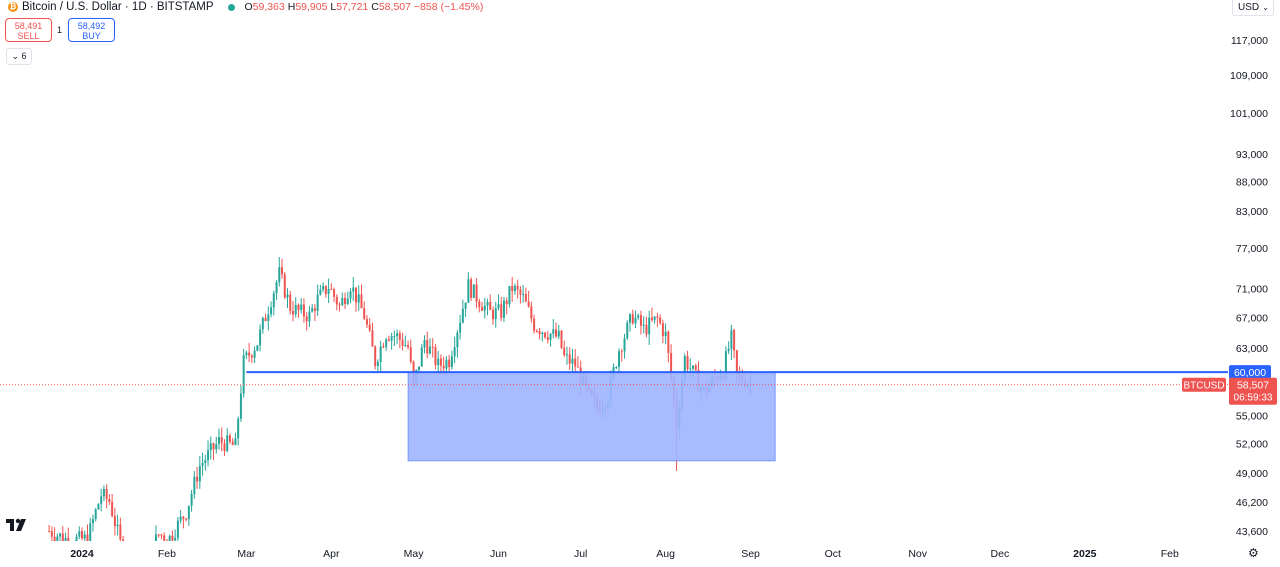  What do you see at coordinates (1252, 289) in the screenshot?
I see `price-tick-label: 71,000` at bounding box center [1252, 289].